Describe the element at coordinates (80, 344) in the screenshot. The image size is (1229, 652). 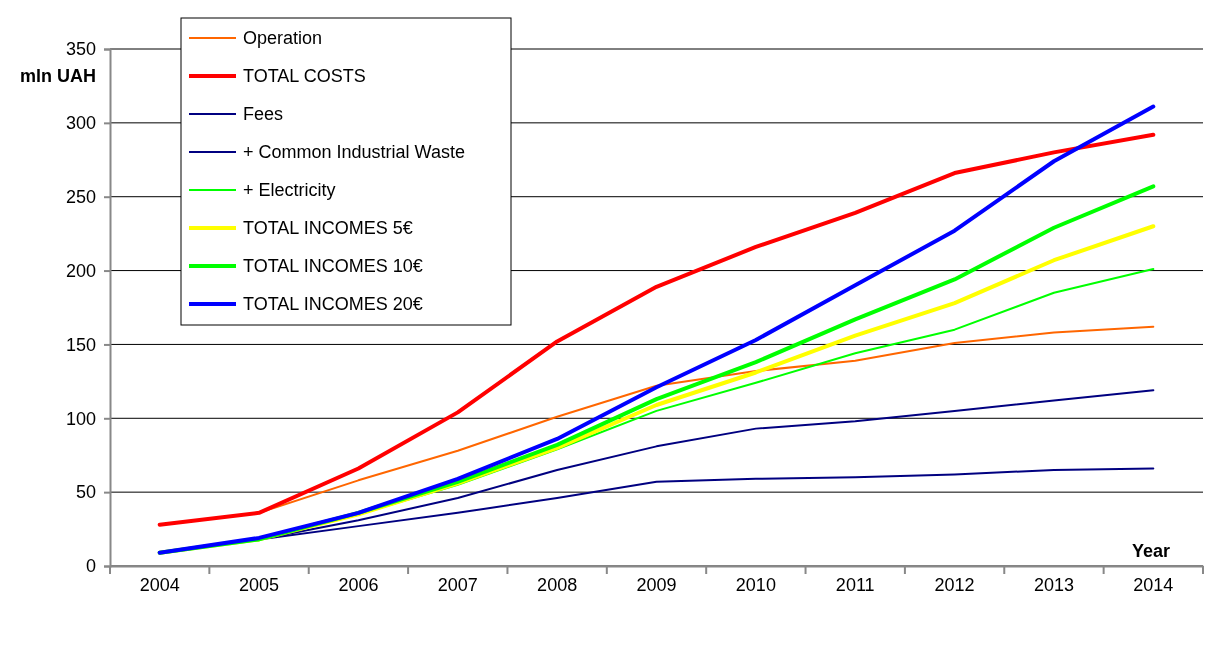
I see `y-tick-label: 150` at that location.